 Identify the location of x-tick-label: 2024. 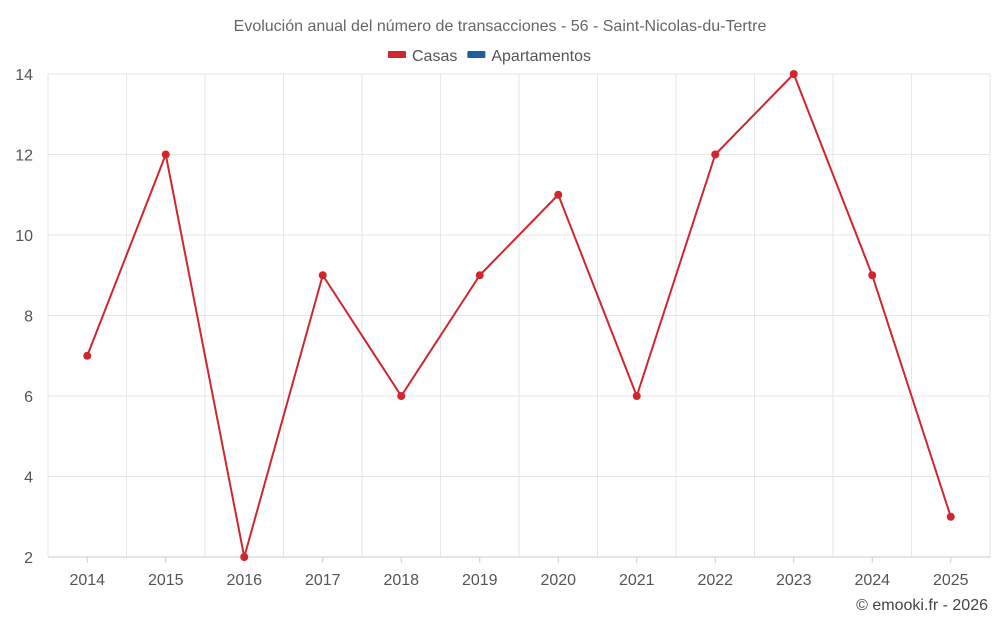
(872, 580).